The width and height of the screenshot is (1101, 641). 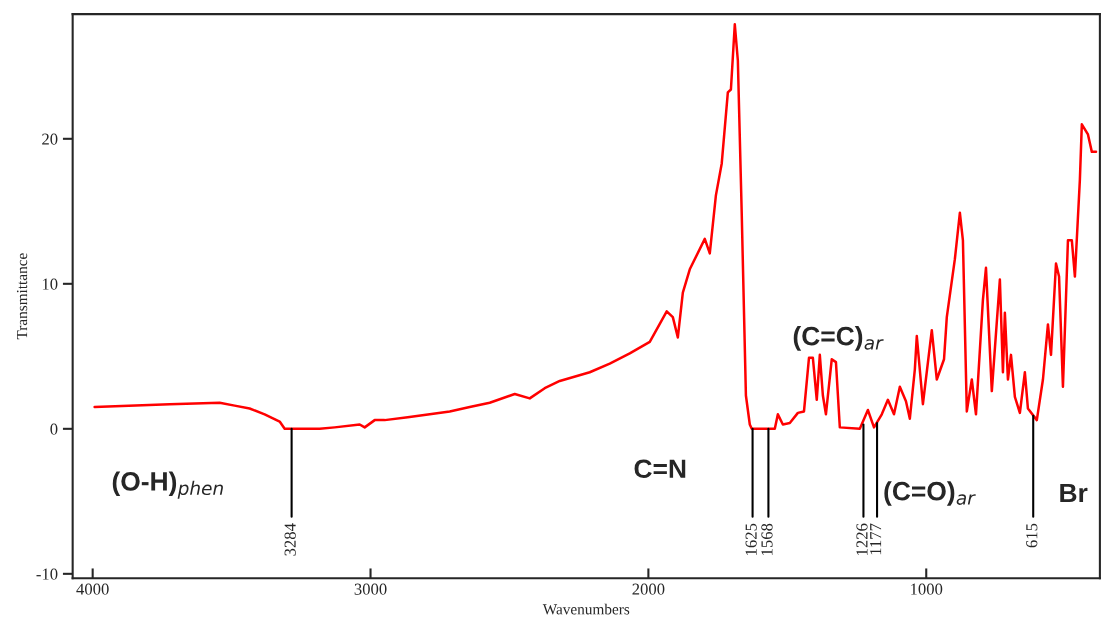 I want to click on annotation: (C=O)$_{ar}$, so click(x=930, y=493).